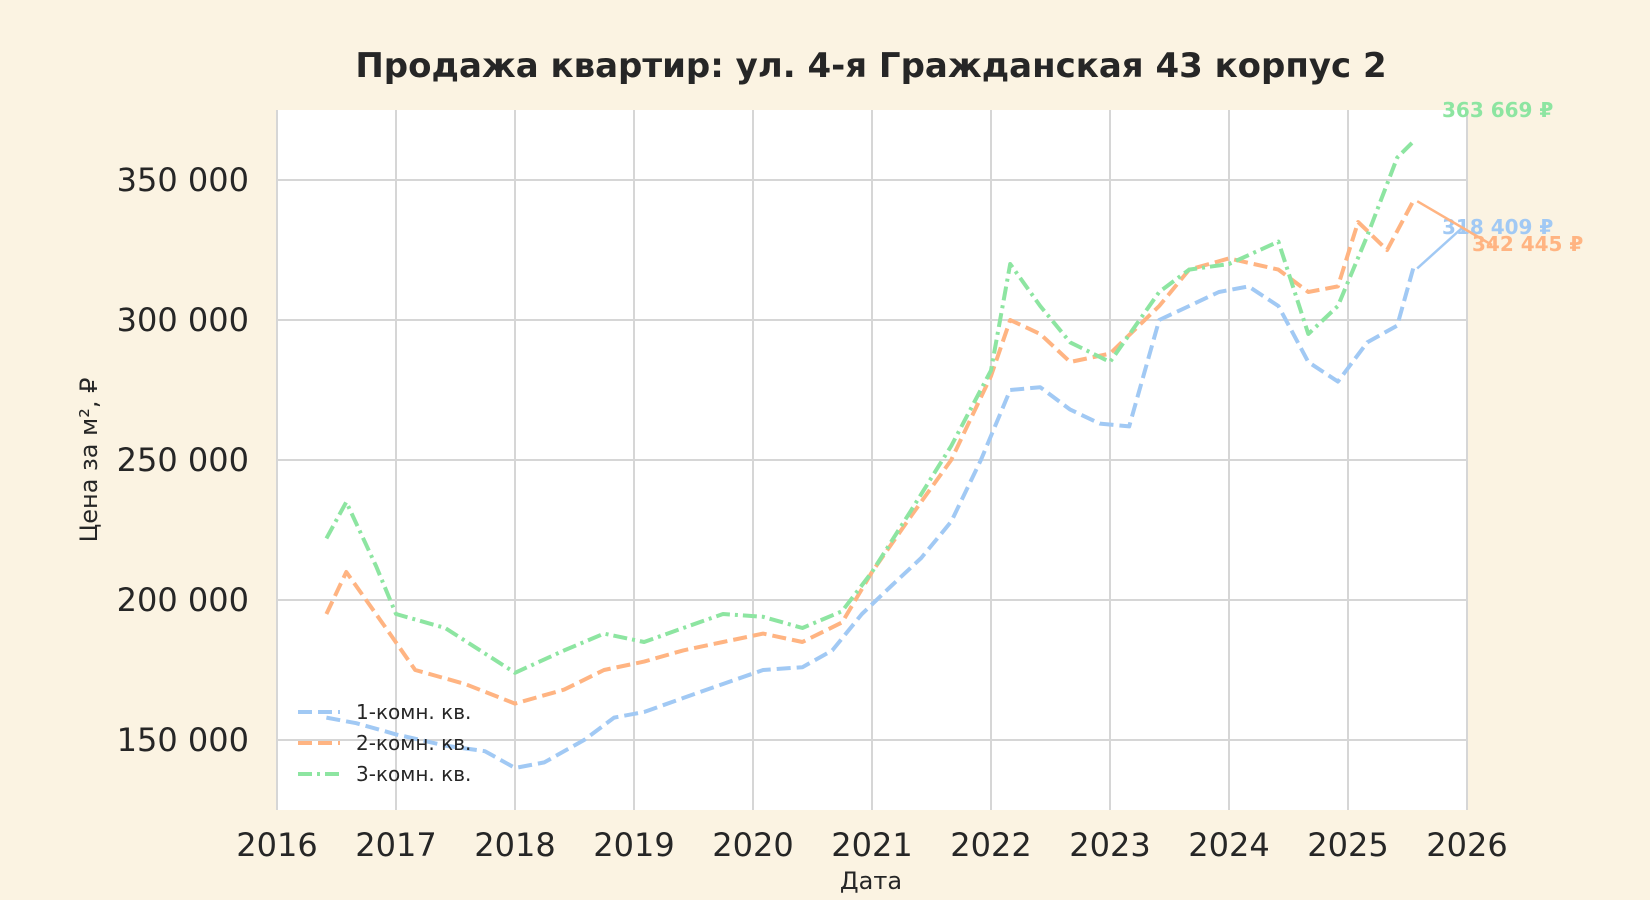 This screenshot has width=1650, height=900. I want to click on legend-label-3: 3-комн. кв., so click(413, 774).